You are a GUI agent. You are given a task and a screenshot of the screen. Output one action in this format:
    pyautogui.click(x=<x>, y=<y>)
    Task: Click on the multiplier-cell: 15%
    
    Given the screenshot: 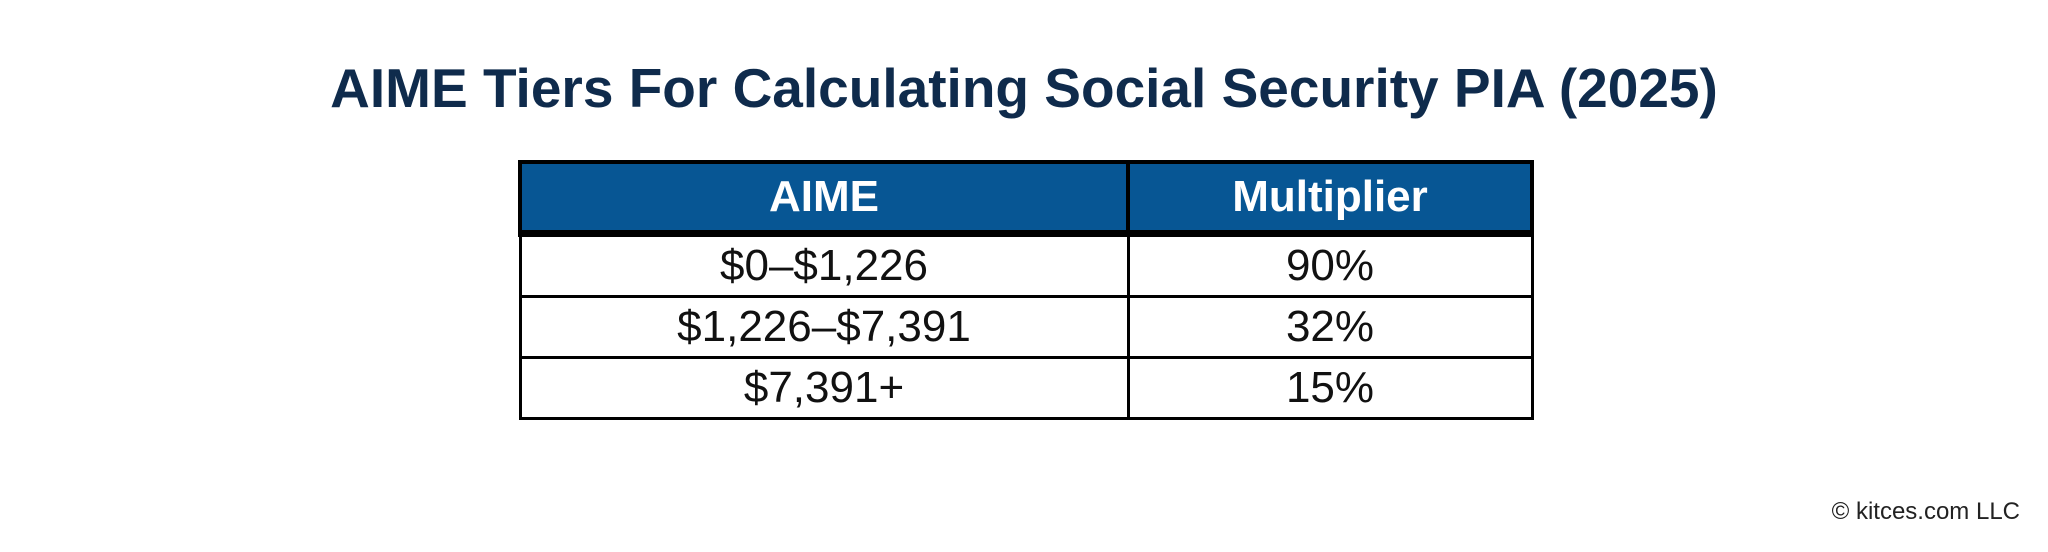 What is the action you would take?
    pyautogui.click(x=1330, y=388)
    